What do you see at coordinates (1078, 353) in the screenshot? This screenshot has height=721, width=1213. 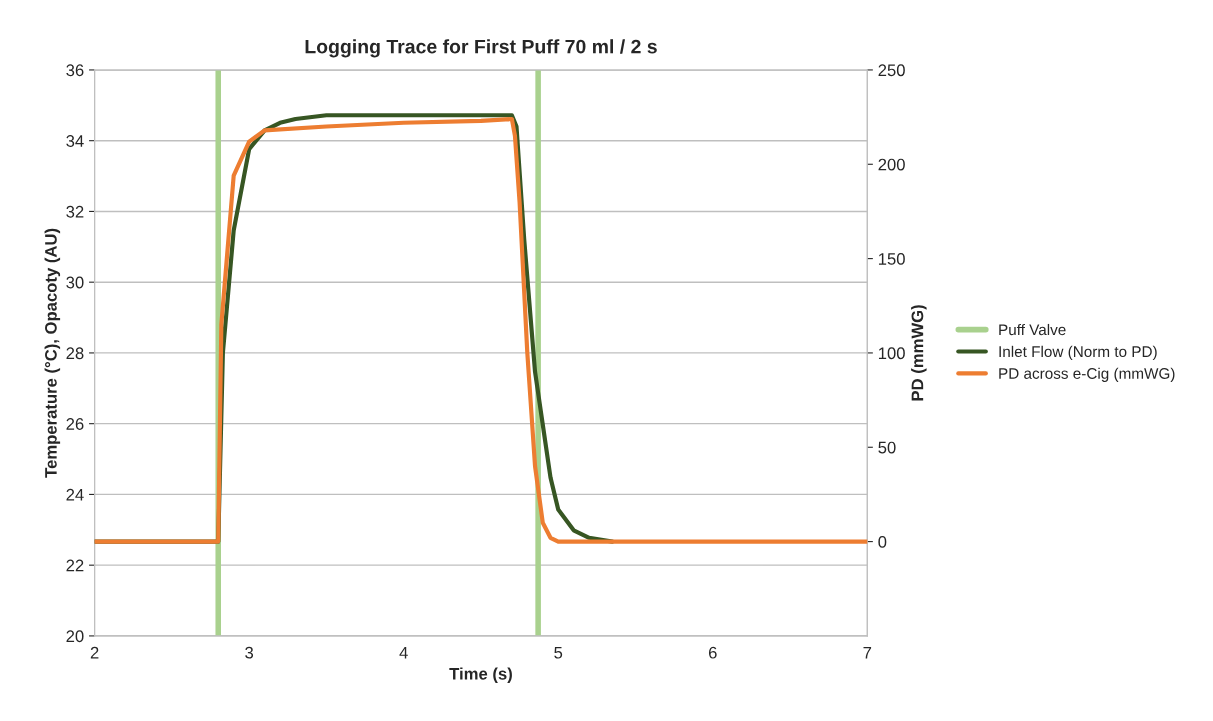 I see `legend-label: Inlet Flow (Norm to PD)` at bounding box center [1078, 353].